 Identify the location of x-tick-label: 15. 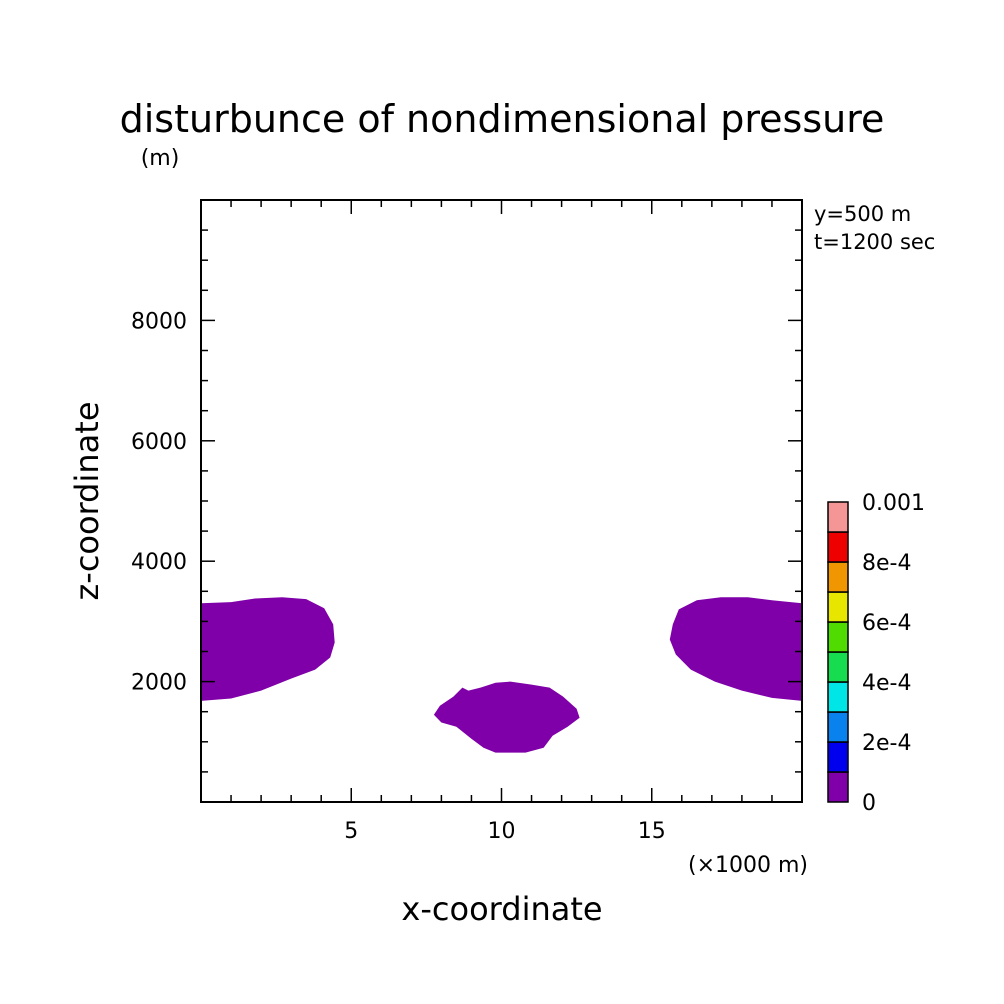
(652, 831).